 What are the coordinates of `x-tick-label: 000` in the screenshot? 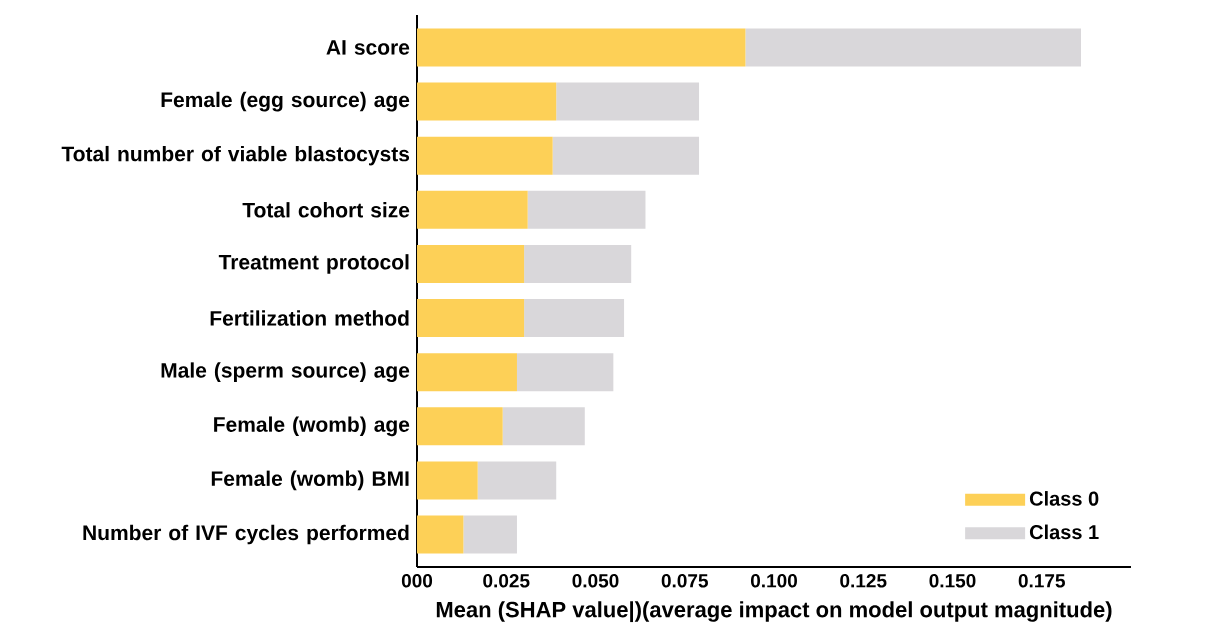 It's located at (417, 581).